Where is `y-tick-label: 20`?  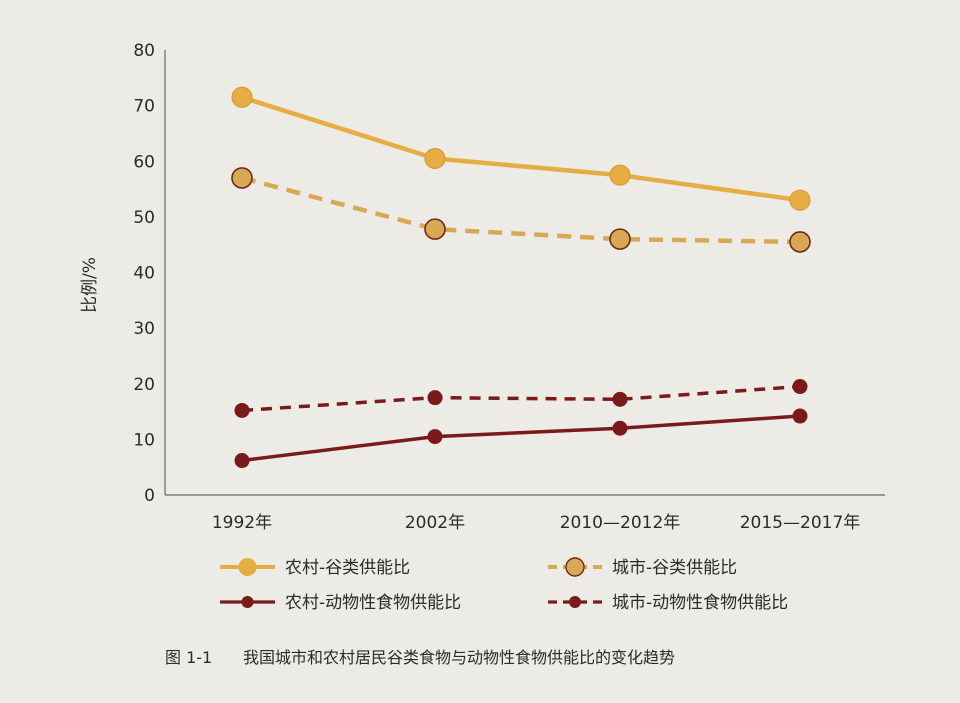
y-tick-label: 20 is located at coordinates (144, 385).